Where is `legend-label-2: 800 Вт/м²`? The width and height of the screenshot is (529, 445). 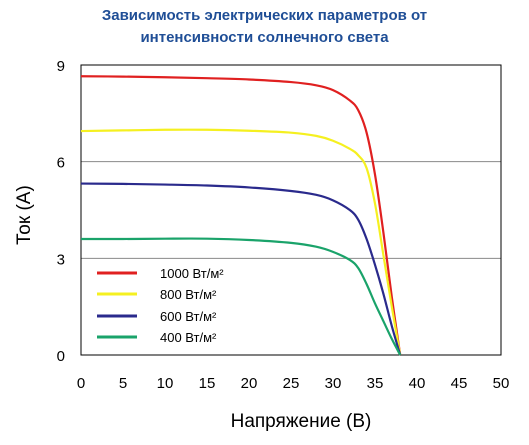 legend-label-2: 800 Вт/м² is located at coordinates (188, 294).